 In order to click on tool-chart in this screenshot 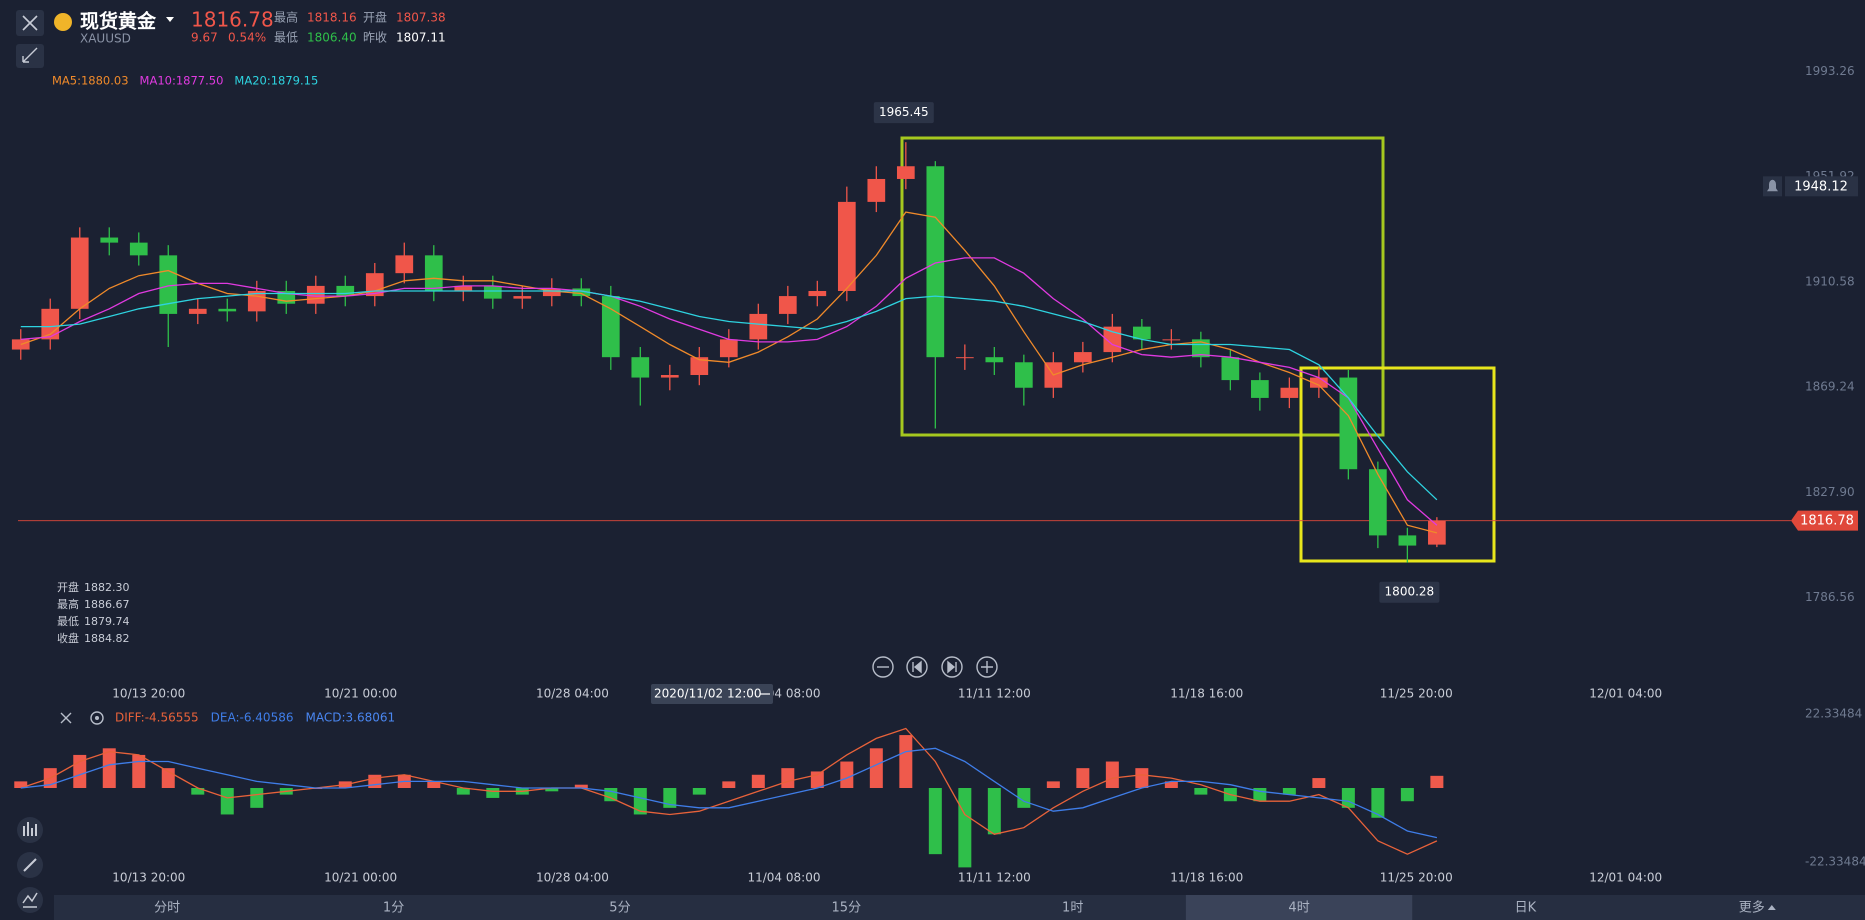, I will do `click(30, 900)`.